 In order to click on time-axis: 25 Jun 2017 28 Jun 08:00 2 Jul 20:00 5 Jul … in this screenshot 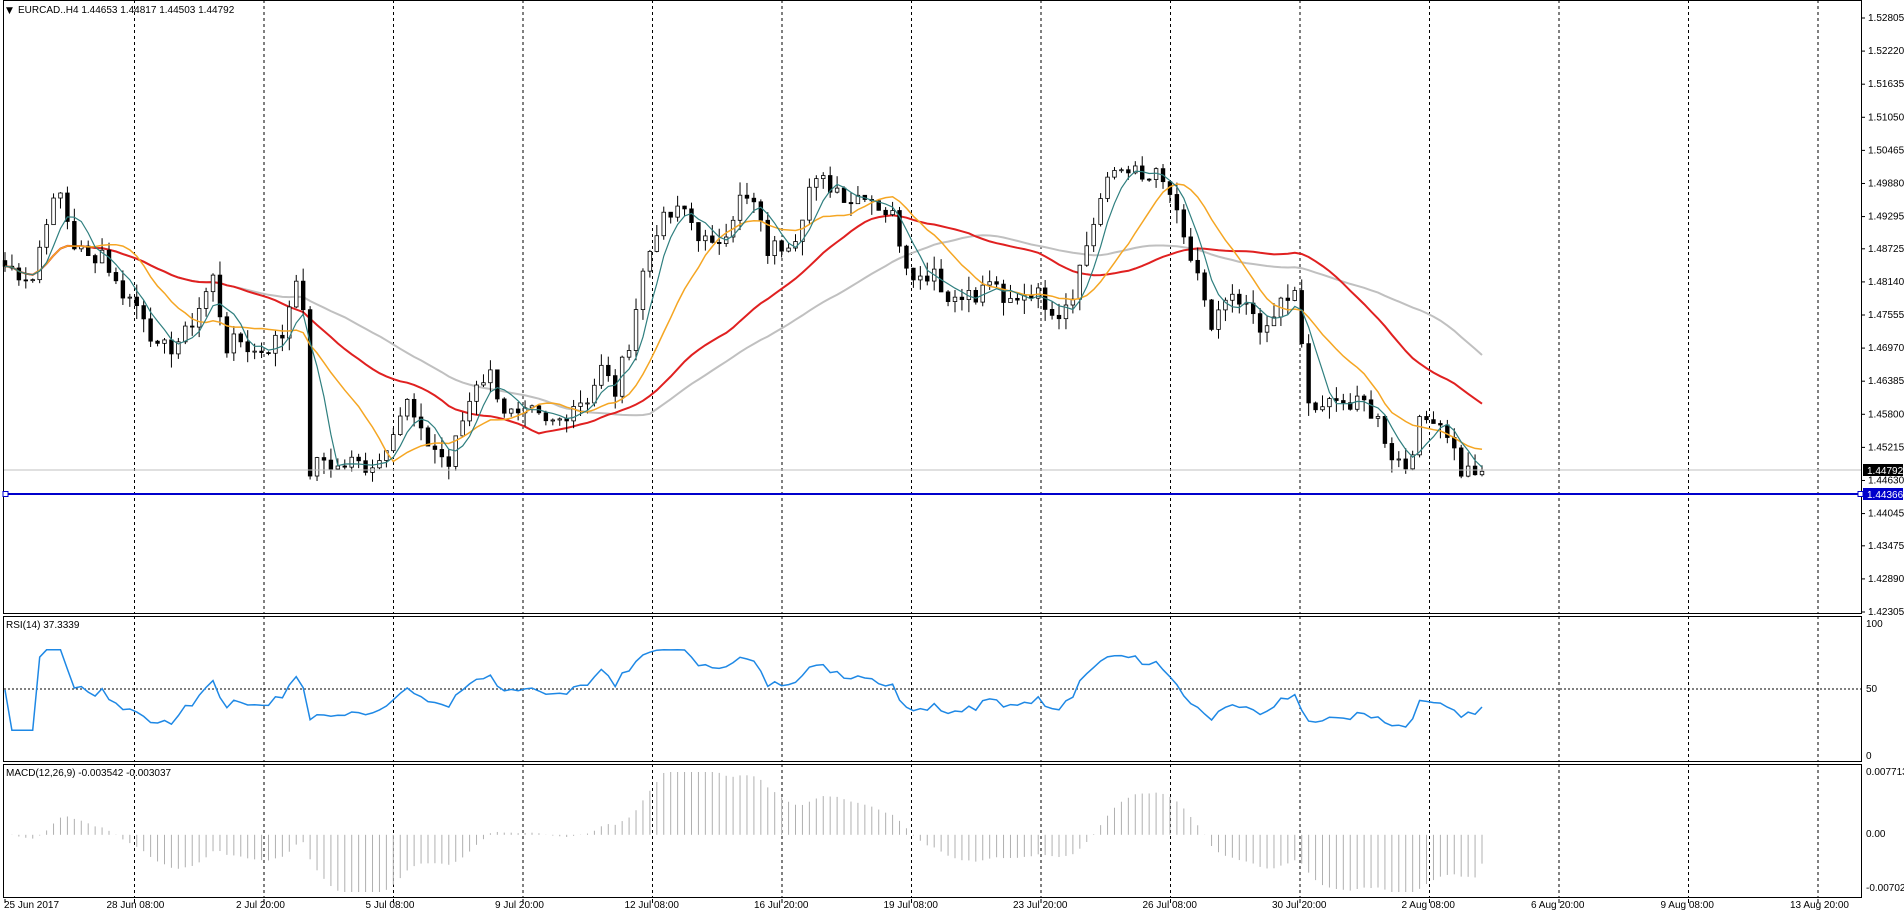, I will do `click(926, 905)`.